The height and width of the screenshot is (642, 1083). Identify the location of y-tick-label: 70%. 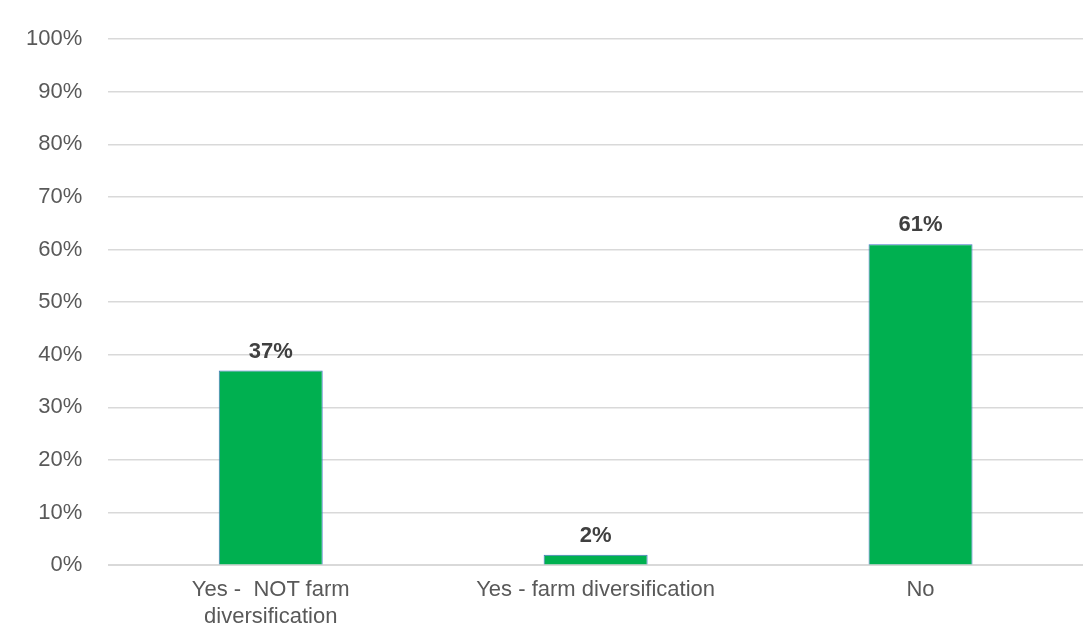
(60, 196).